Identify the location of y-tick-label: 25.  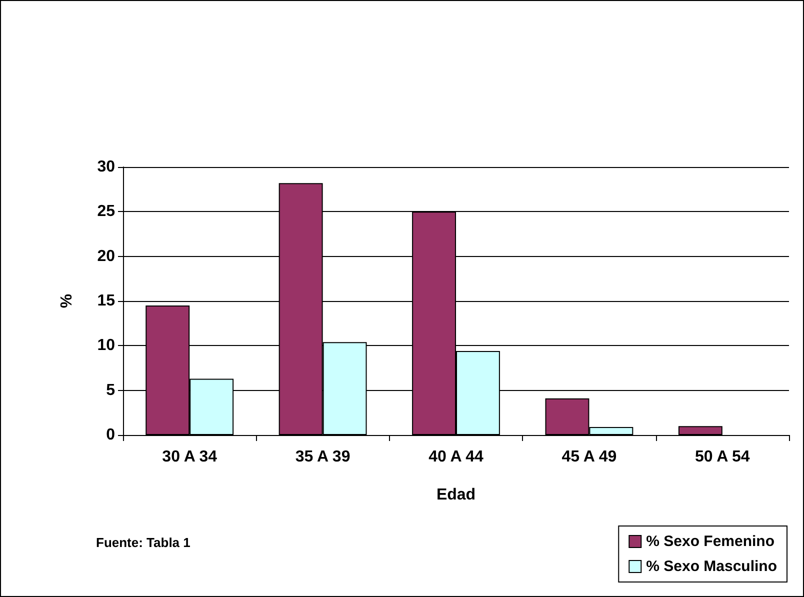
(106, 211).